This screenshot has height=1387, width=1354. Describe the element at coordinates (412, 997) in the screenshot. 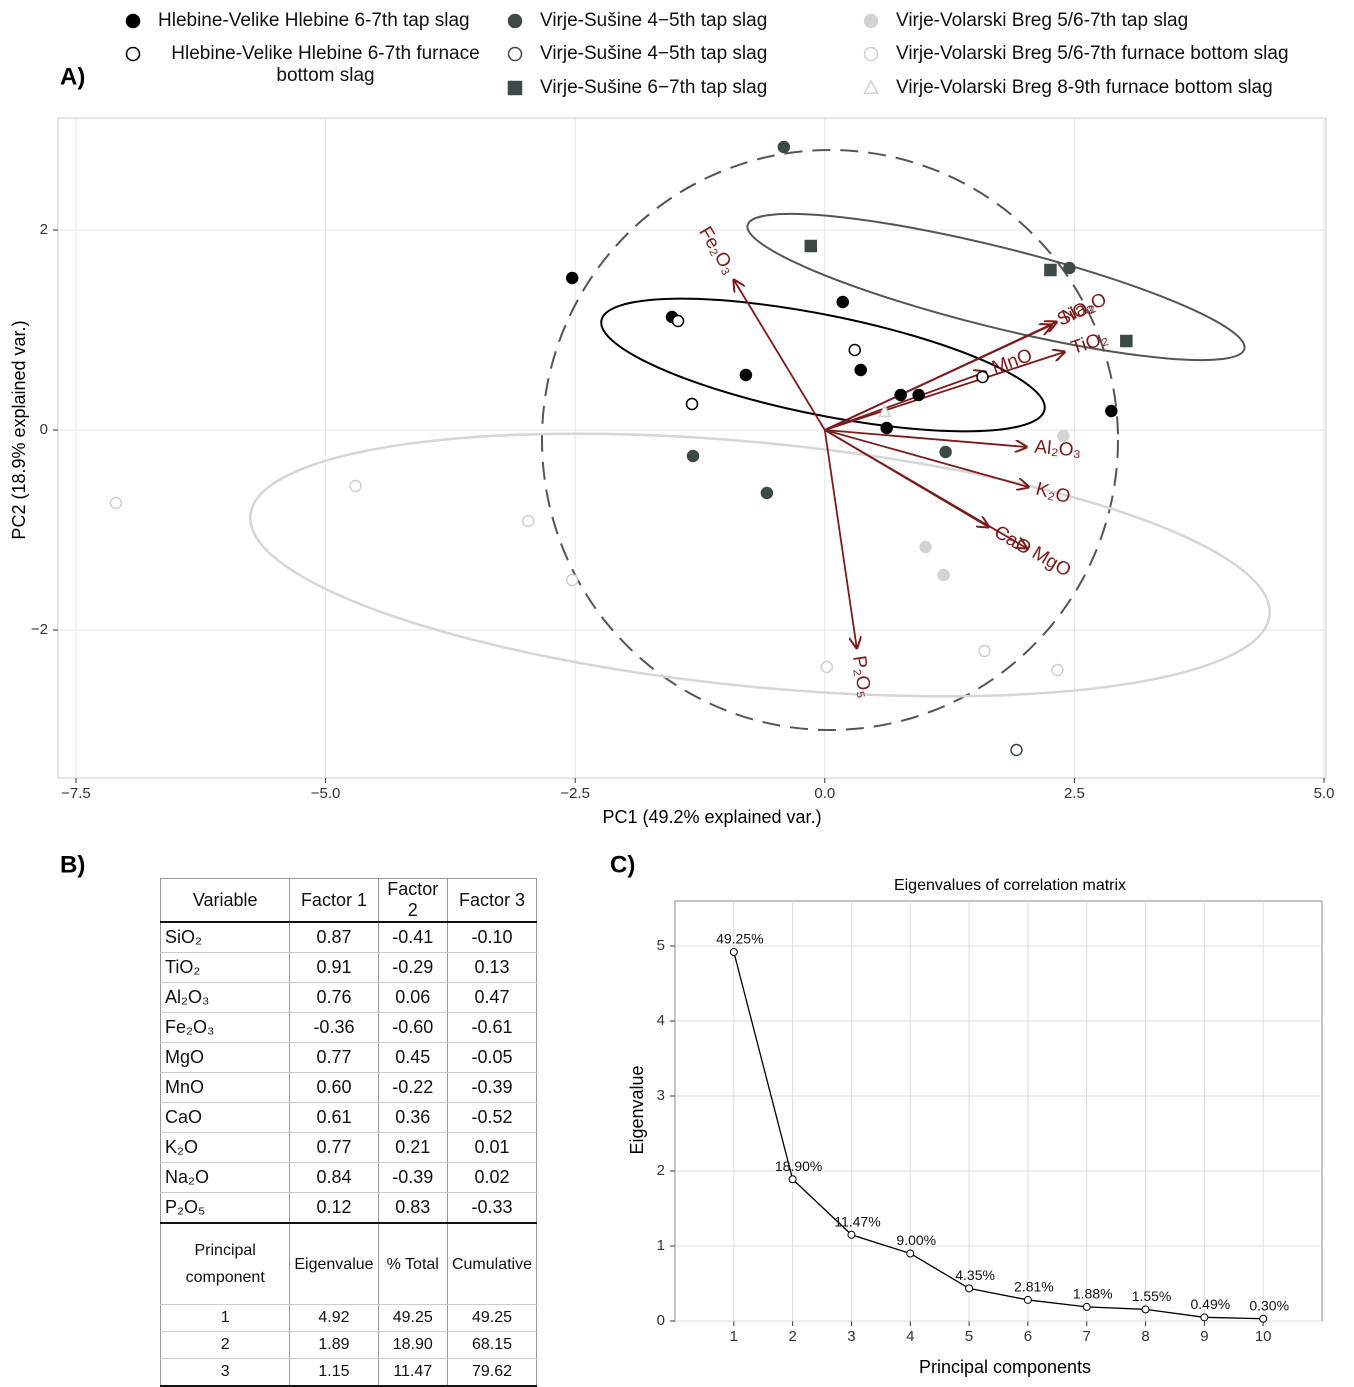

I see `table-cell: 0.06` at that location.